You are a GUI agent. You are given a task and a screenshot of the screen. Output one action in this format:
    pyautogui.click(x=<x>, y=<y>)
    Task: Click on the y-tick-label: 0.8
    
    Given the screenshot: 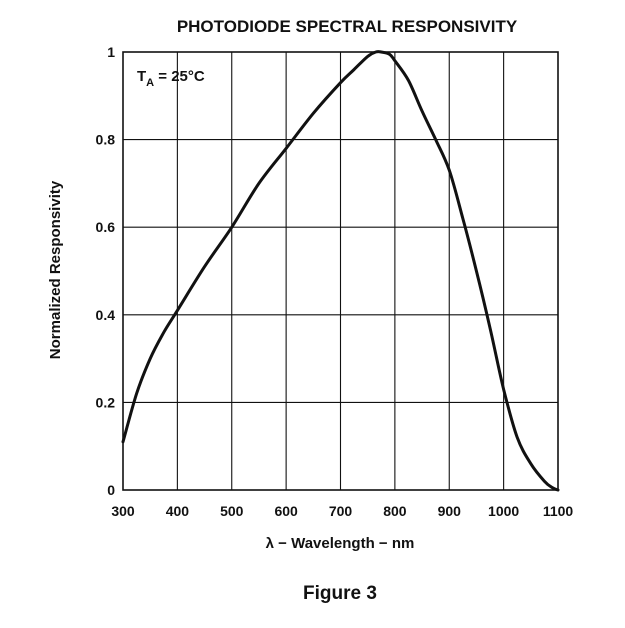 What is the action you would take?
    pyautogui.click(x=106, y=140)
    